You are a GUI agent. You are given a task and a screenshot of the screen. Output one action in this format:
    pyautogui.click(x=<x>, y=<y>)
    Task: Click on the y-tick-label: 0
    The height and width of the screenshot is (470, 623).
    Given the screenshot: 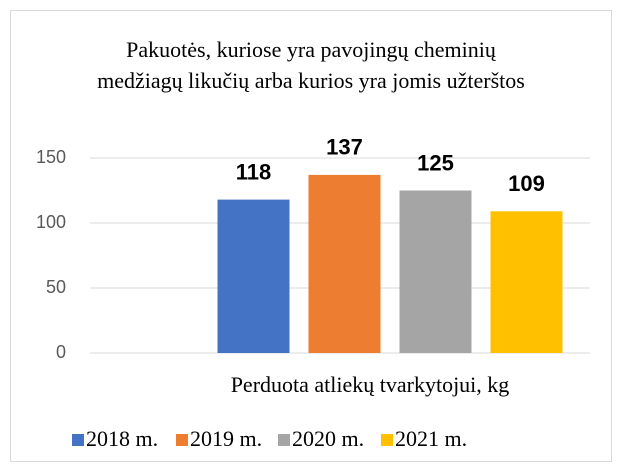 What is the action you would take?
    pyautogui.click(x=61, y=352)
    